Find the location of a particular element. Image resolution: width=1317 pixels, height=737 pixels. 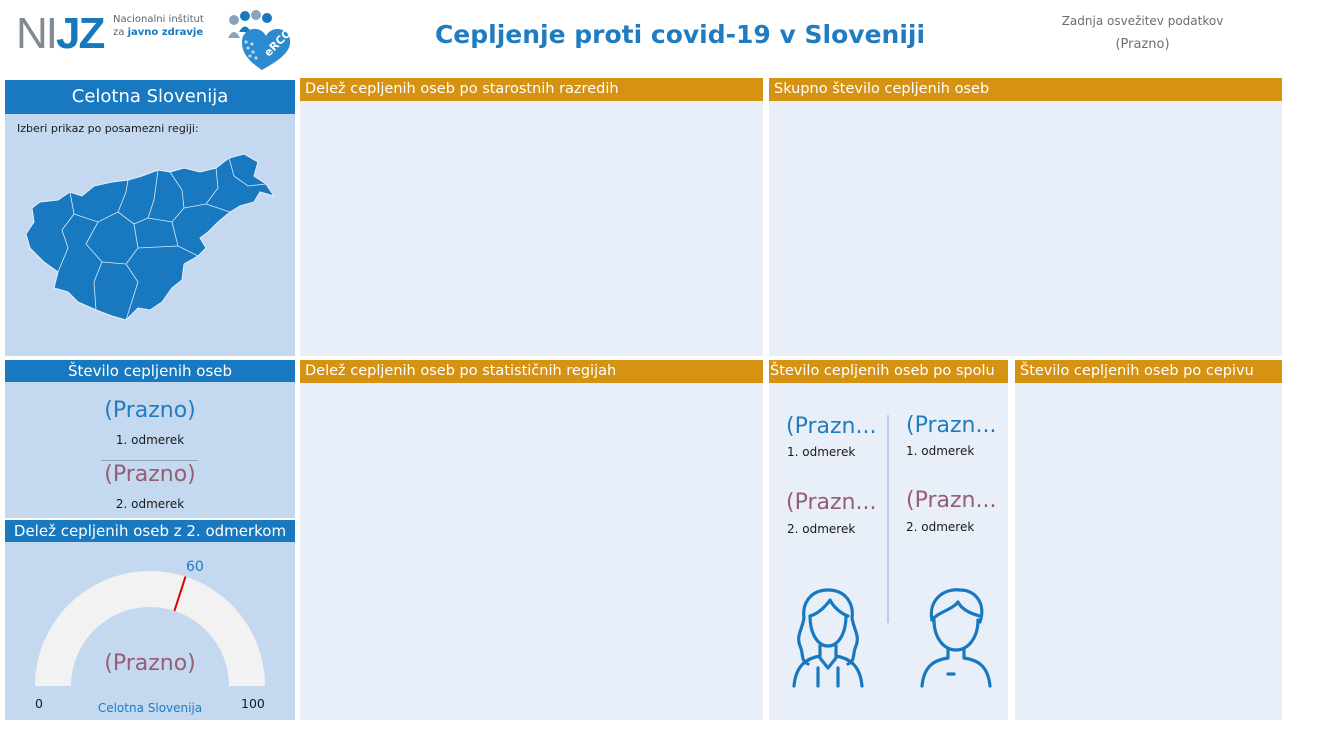

female-dose2-label: 2. odmerek is located at coordinates (821, 529).